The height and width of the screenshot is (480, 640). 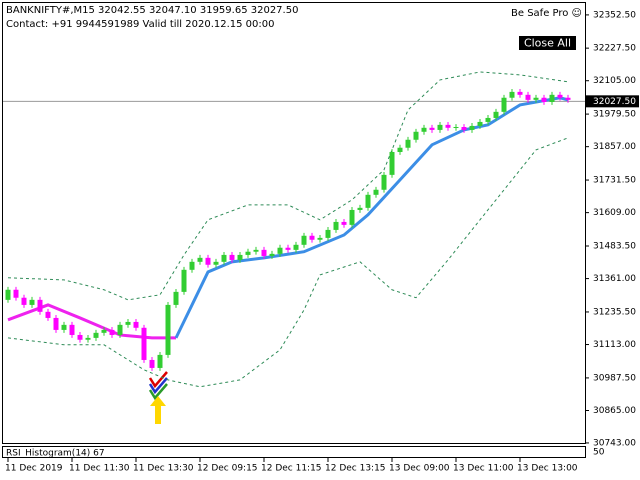 What do you see at coordinates (614, 181) in the screenshot?
I see `y-tick-label: 31731.50` at bounding box center [614, 181].